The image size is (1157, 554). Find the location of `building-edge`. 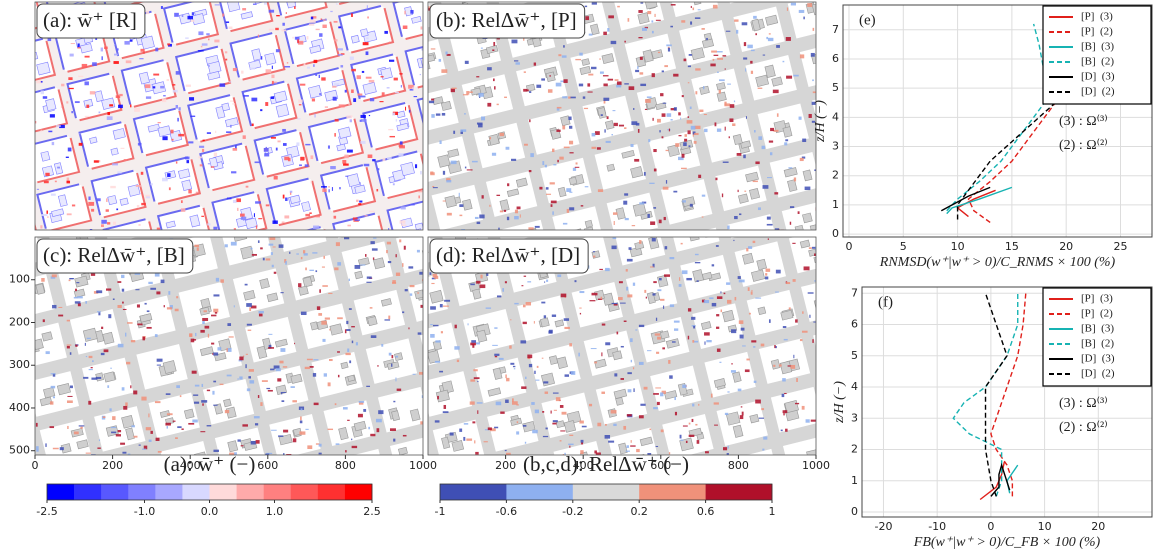

building-edge is located at coordinates (10, 171).